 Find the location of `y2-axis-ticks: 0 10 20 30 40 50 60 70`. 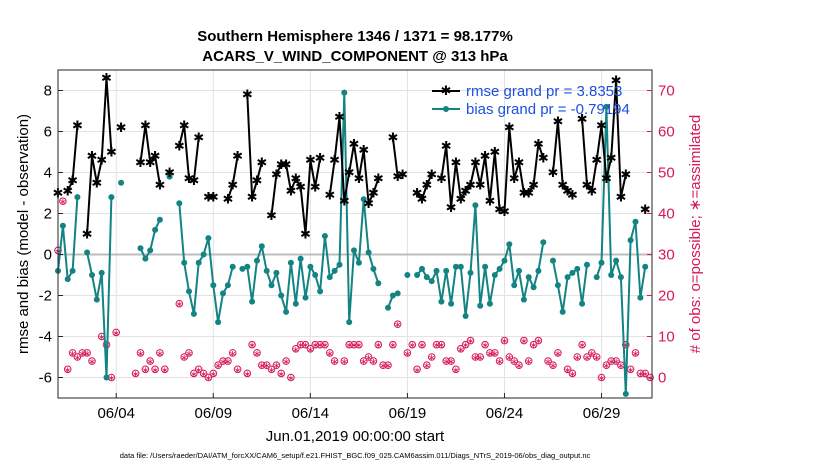

y2-axis-ticks: 0 10 20 30 40 50 60 70 is located at coordinates (661, 235).